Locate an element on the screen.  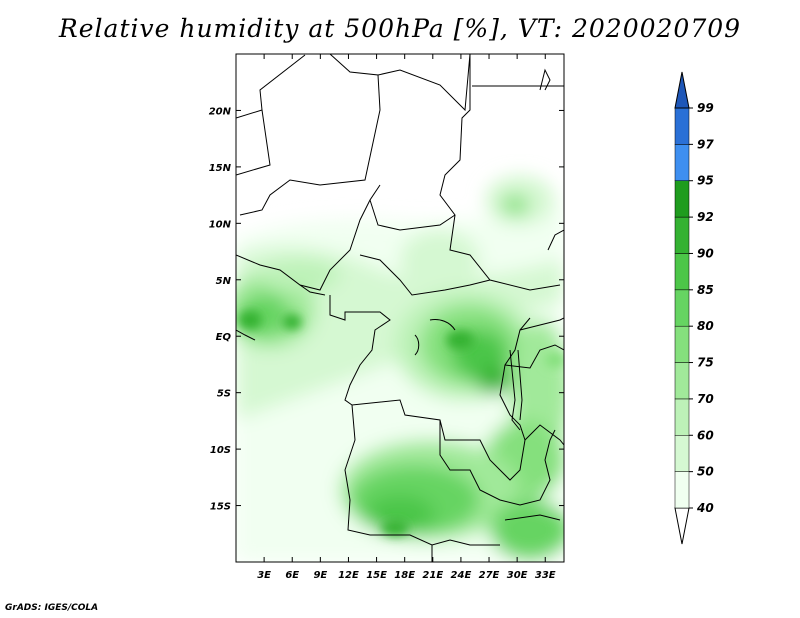
lat-tick-label: 10S is located at coordinates (220, 450).